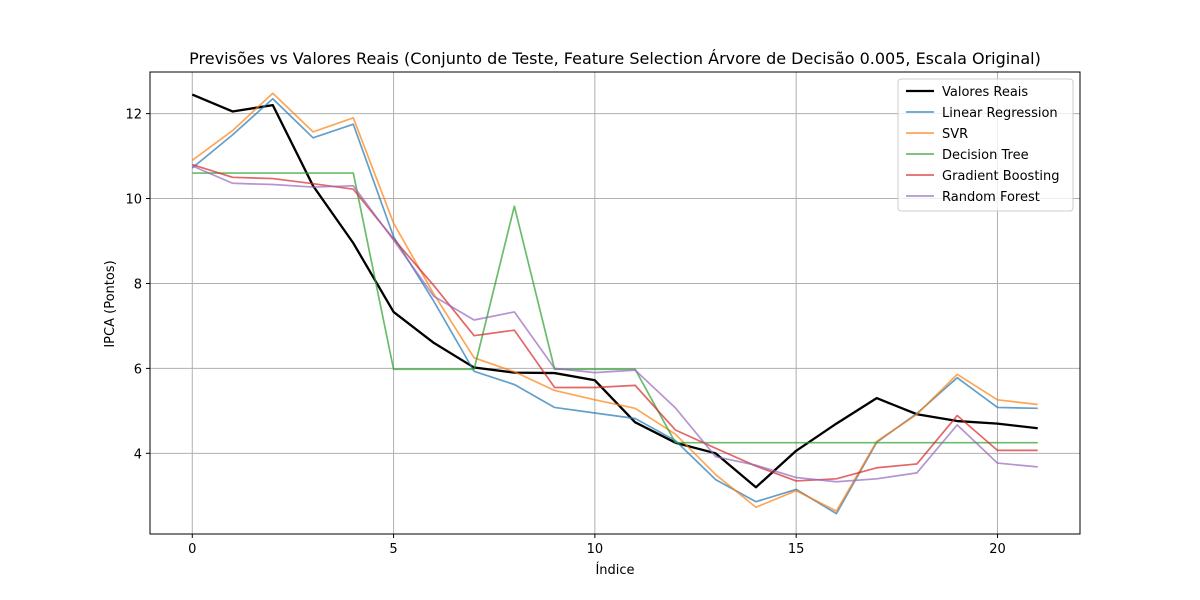 The height and width of the screenshot is (600, 1200). I want to click on x-axis-label: Índice, so click(614, 570).